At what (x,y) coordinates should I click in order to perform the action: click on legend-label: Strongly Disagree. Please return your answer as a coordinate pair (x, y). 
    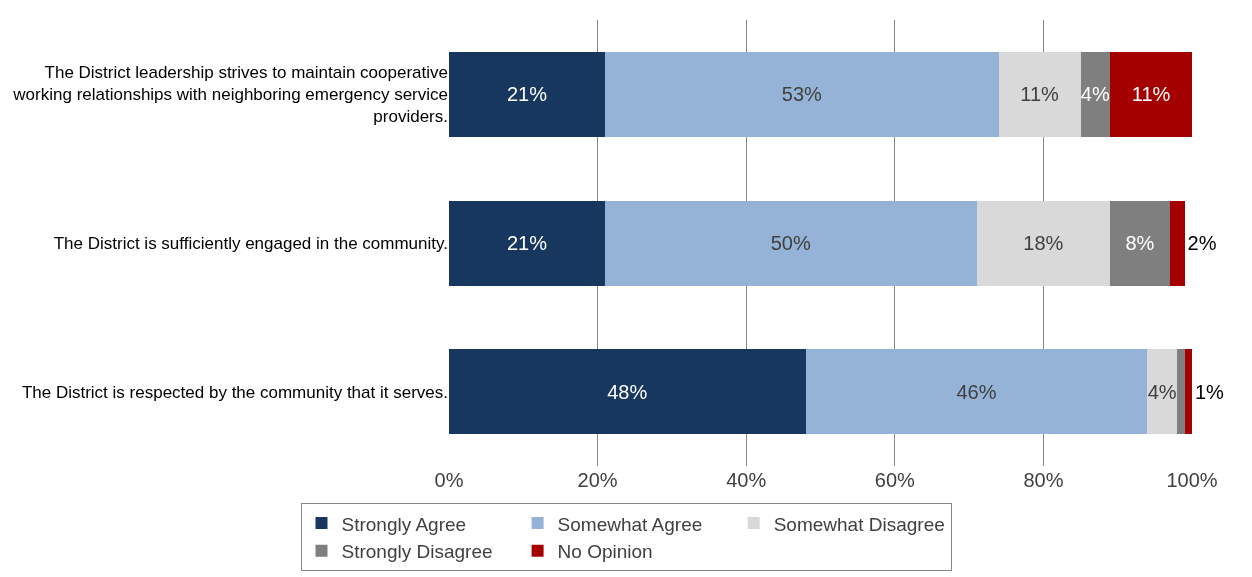
    Looking at the image, I should click on (417, 552).